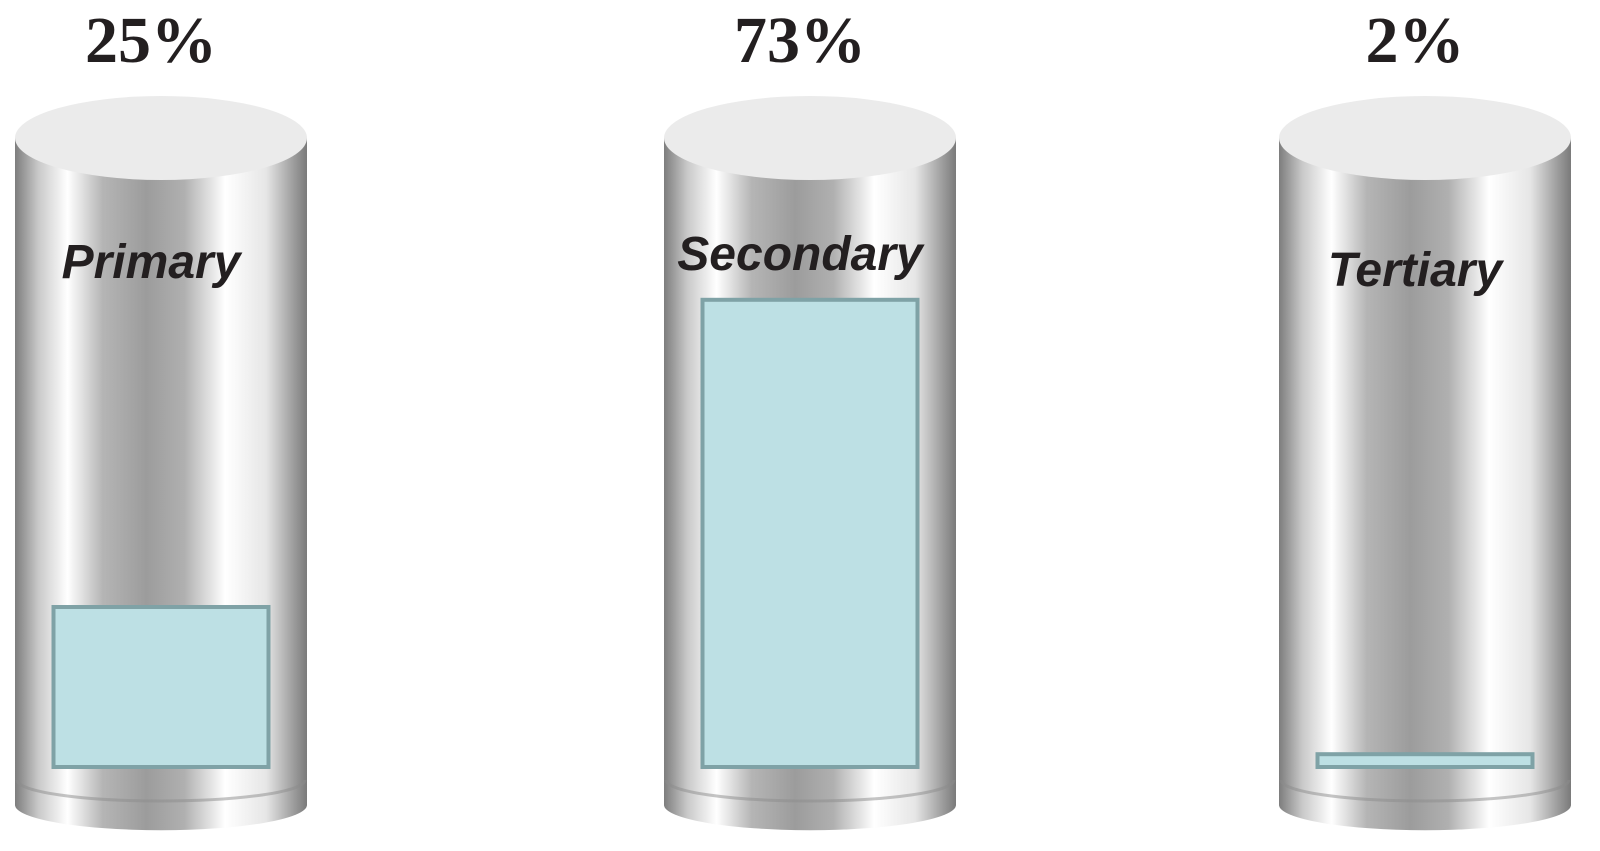 Image resolution: width=1600 pixels, height=851 pixels. Describe the element at coordinates (151, 40) in the screenshot. I see `value-label: 25%` at that location.